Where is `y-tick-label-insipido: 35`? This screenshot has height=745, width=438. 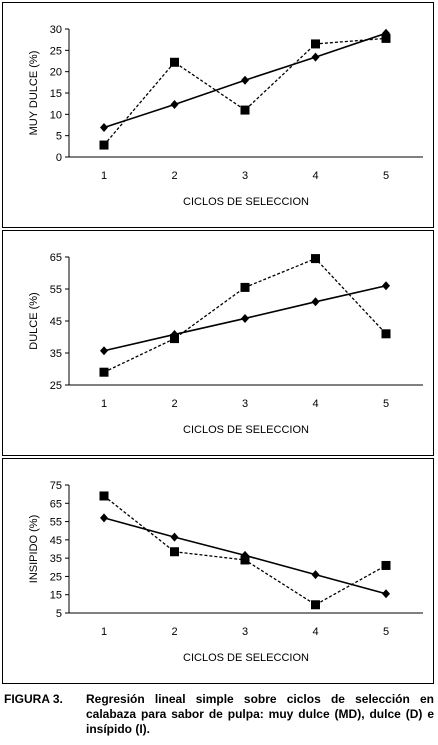
y-tick-label-insipido: 35 is located at coordinates (56, 559).